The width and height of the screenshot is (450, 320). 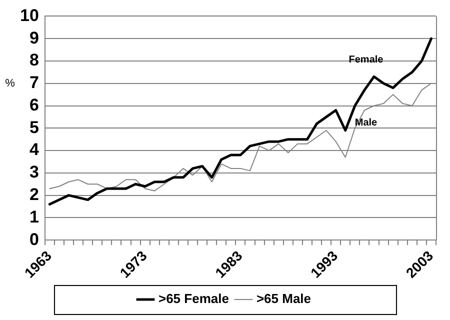 I want to click on y-tick-label: 3, so click(x=34, y=172).